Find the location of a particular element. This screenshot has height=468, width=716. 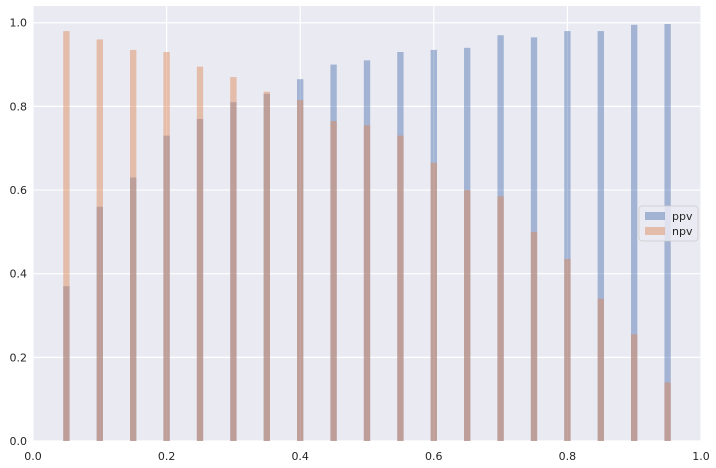

y-axis-ticks: 0.0 0.2 0.4 0.6 0.8 1.0 is located at coordinates (19, 232).